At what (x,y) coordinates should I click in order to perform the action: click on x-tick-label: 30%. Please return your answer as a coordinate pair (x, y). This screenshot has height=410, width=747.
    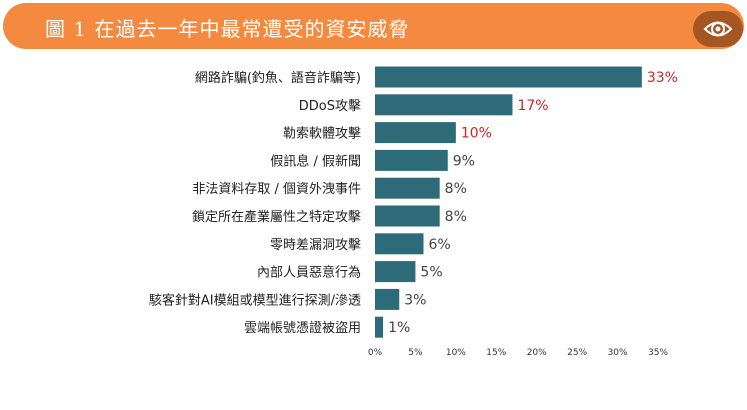
    Looking at the image, I should click on (618, 353).